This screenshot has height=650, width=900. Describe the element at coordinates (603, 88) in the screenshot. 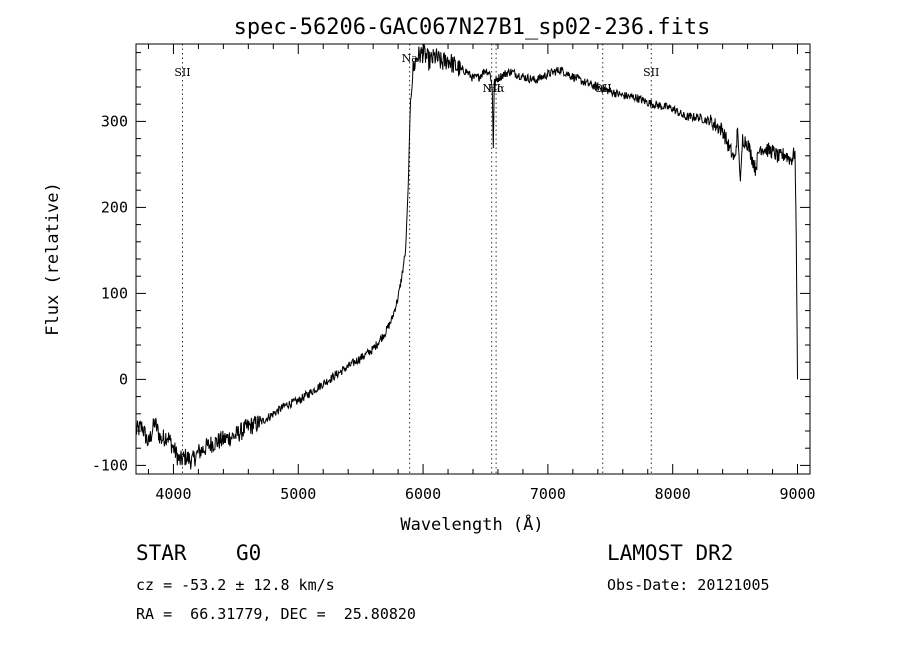

I see `marker-label: OII` at that location.